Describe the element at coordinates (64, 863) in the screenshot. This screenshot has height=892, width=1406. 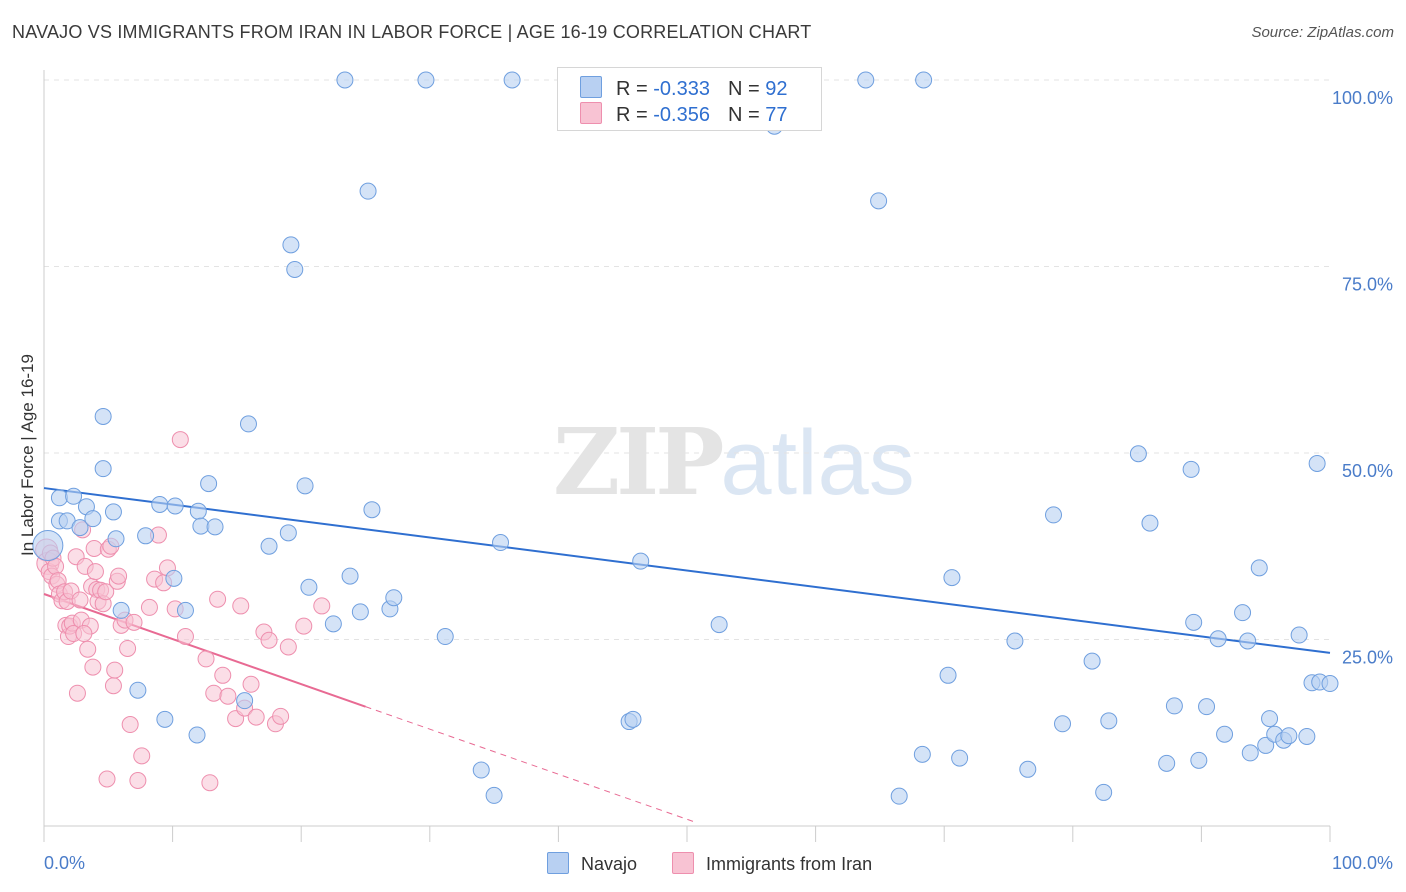
I see `x-tick-label: 0.0%` at that location.